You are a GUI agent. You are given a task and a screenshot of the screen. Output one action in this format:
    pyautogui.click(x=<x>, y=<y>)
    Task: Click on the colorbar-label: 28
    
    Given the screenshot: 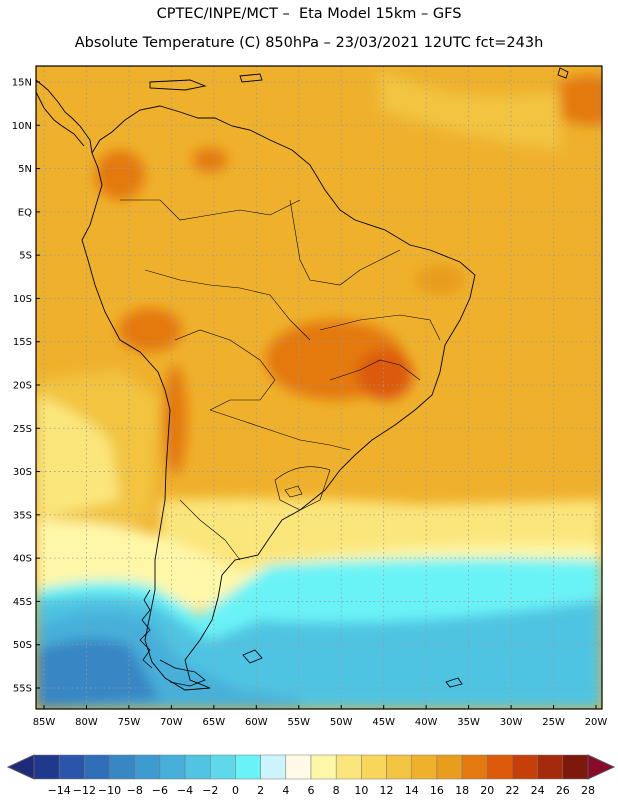 What is the action you would take?
    pyautogui.click(x=588, y=790)
    